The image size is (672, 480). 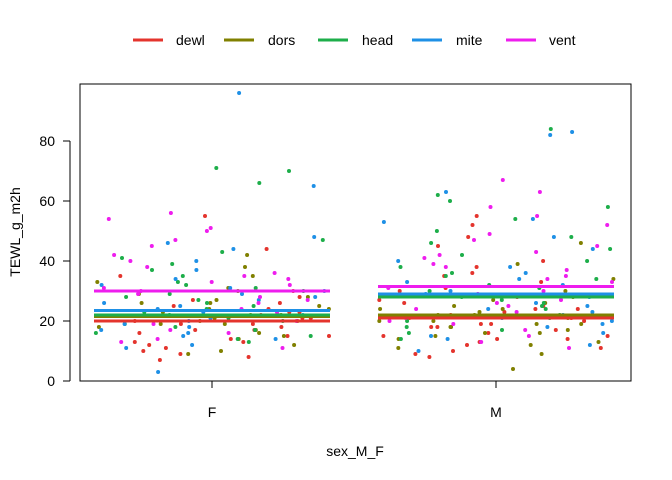 I want to click on x-axis-label: sex_M_F, so click(x=355, y=451).